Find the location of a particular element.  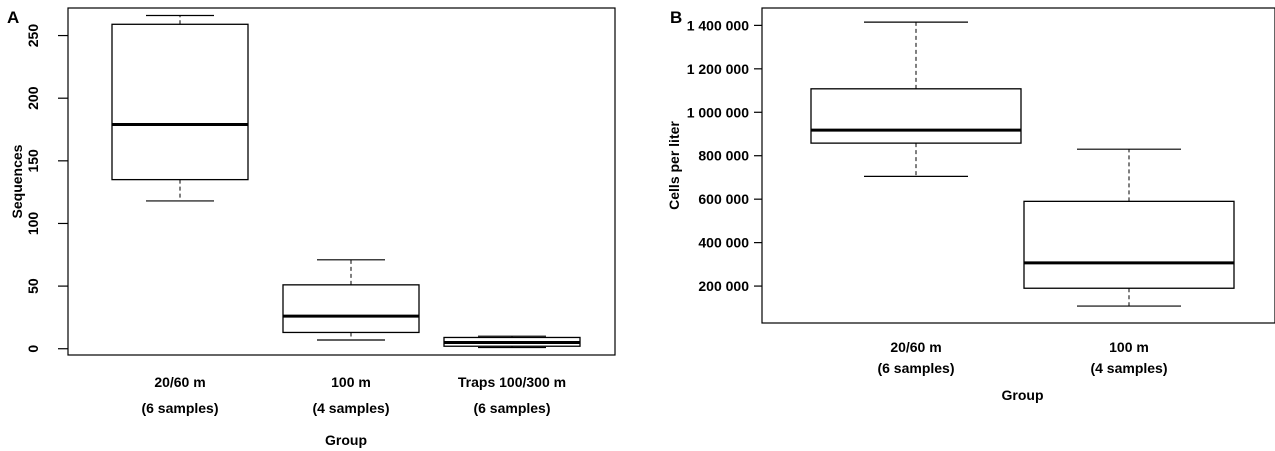

y-tick-label: 250 is located at coordinates (33, 36).